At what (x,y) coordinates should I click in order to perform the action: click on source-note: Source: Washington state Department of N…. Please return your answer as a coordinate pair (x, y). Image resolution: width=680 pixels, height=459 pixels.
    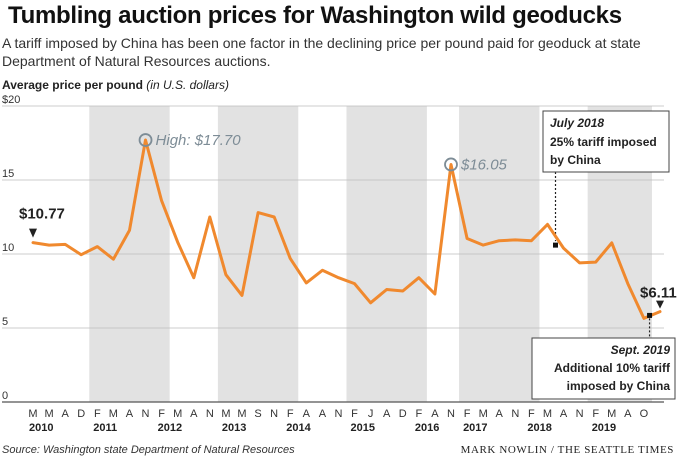
    Looking at the image, I should click on (148, 450).